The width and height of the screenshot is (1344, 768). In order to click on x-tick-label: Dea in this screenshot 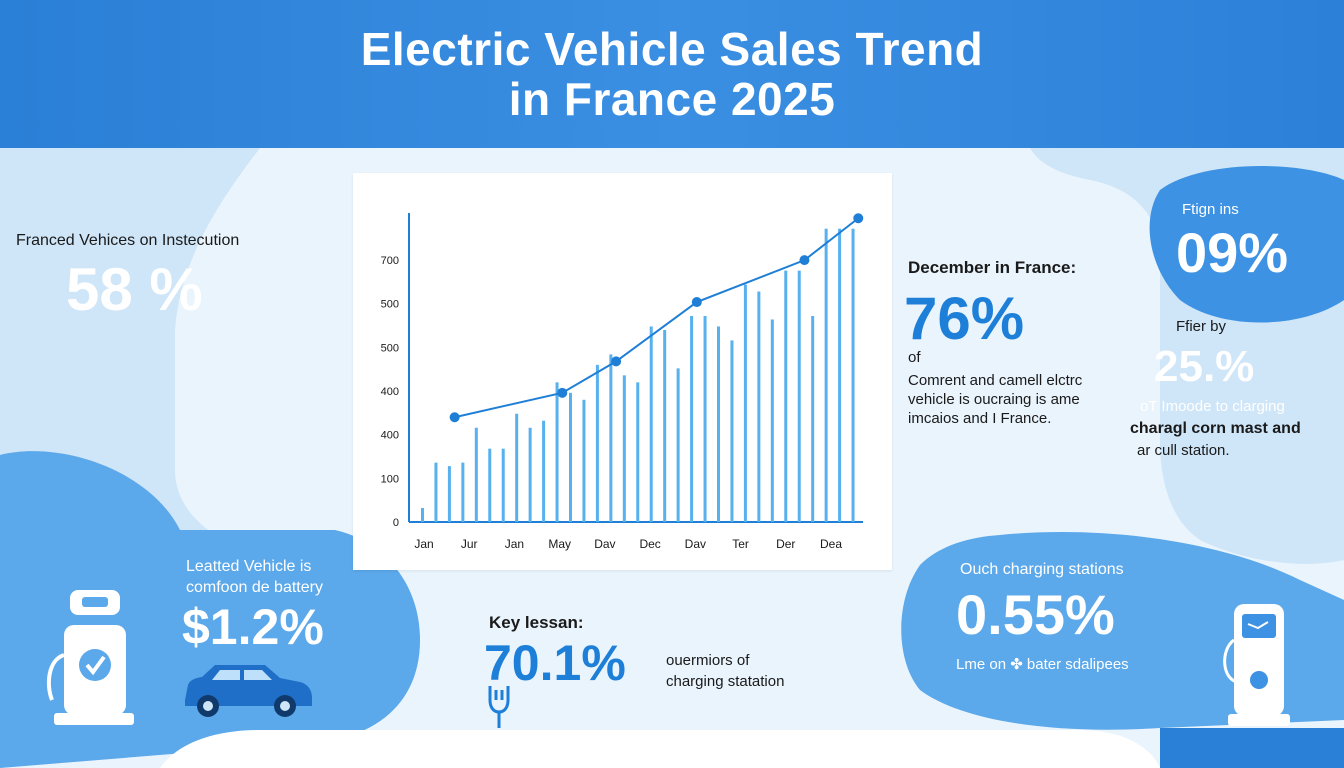, I will do `click(831, 544)`.